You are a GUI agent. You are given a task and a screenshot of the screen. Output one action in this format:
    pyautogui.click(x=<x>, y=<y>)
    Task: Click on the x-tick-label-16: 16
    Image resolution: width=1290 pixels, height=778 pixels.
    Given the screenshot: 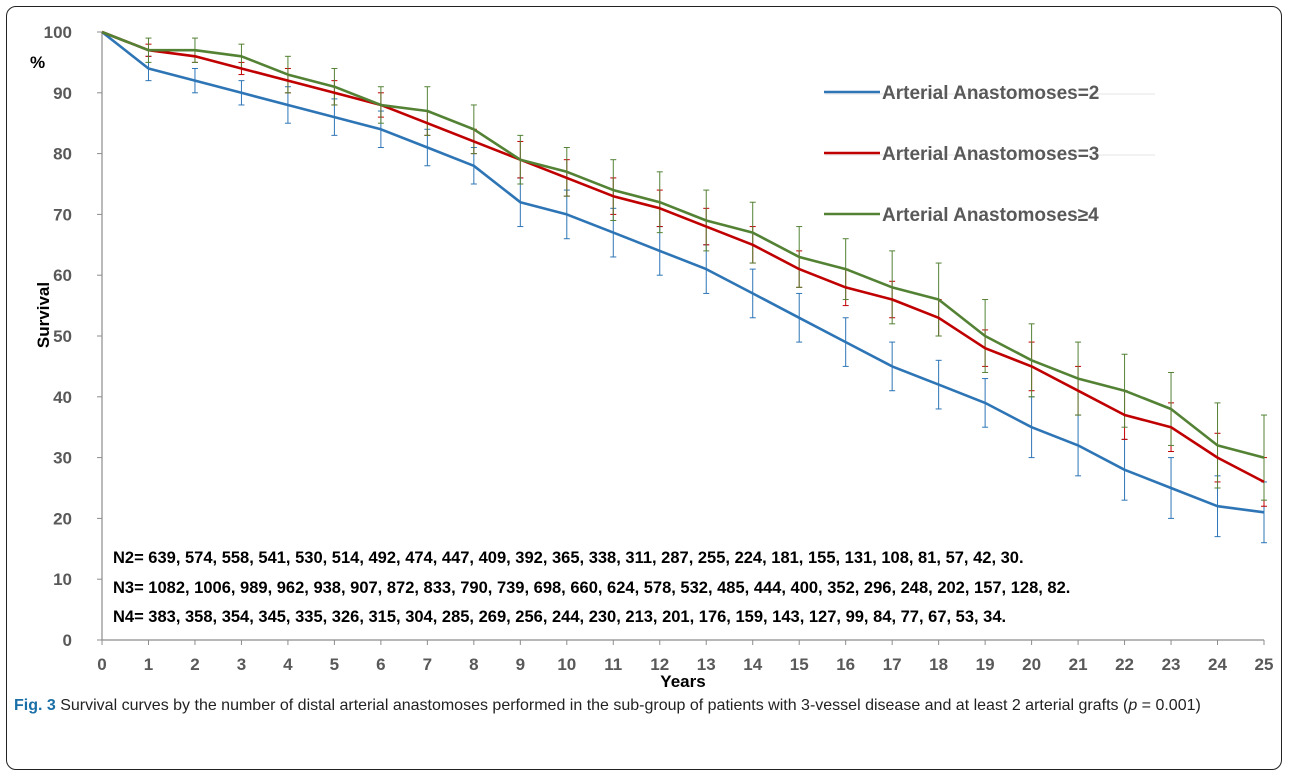 What is the action you would take?
    pyautogui.click(x=845, y=664)
    